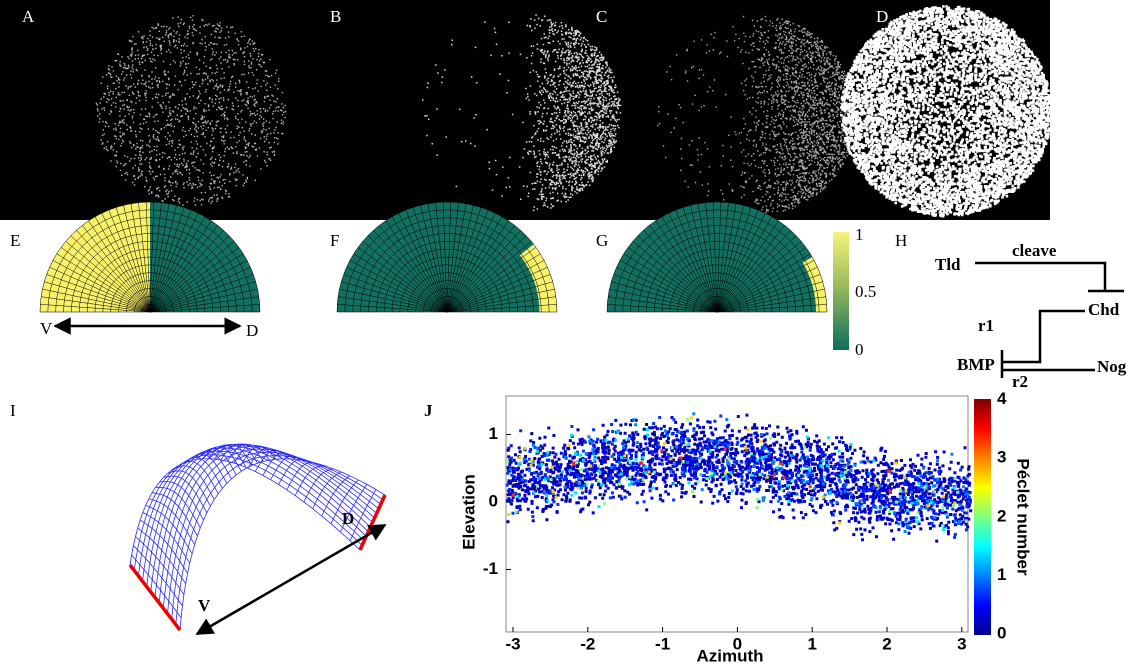 The height and width of the screenshot is (667, 1139). Describe the element at coordinates (729, 655) in the screenshot. I see `x-axis-label: Azimuth` at that location.